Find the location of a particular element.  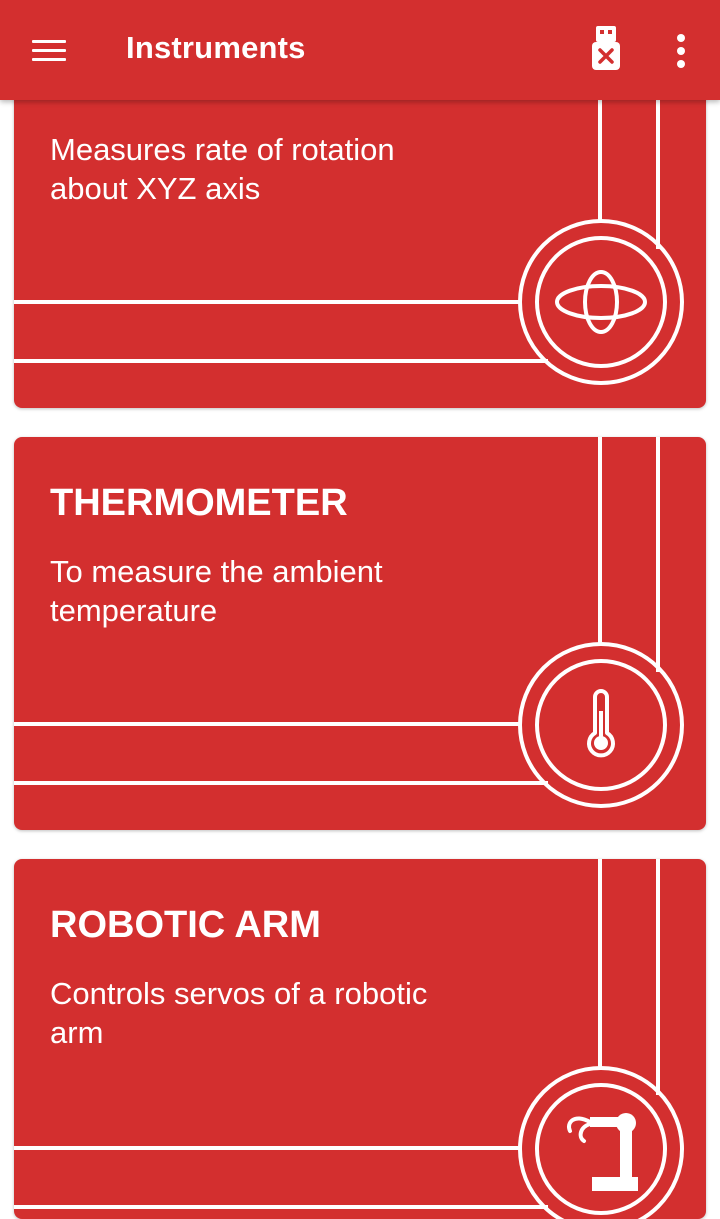

card-description: To measure the ambient temperature is located at coordinates (216, 591).